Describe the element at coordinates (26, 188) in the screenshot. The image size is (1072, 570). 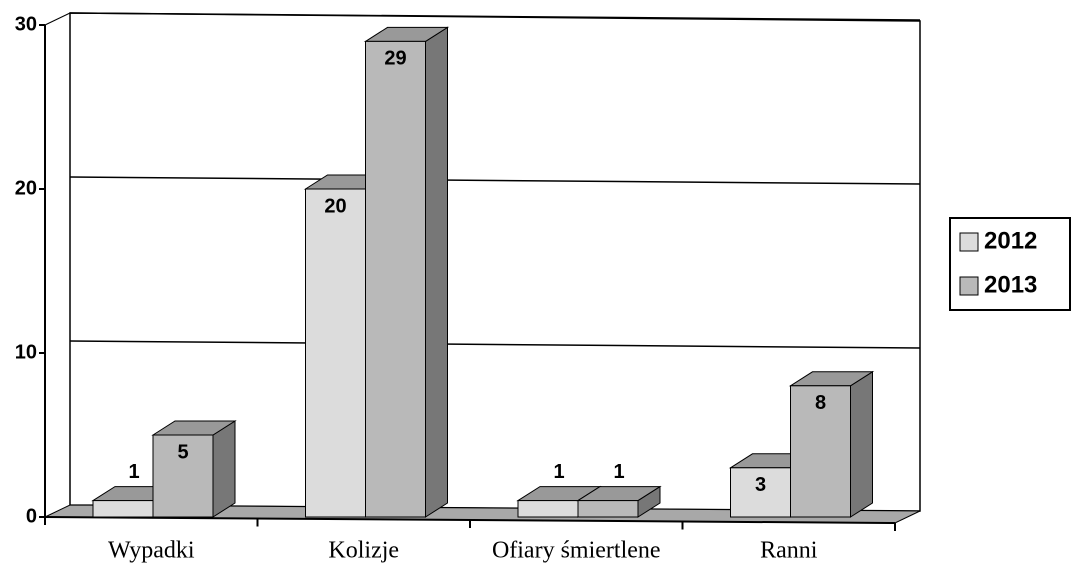
I see `y-tick-label: 20` at that location.